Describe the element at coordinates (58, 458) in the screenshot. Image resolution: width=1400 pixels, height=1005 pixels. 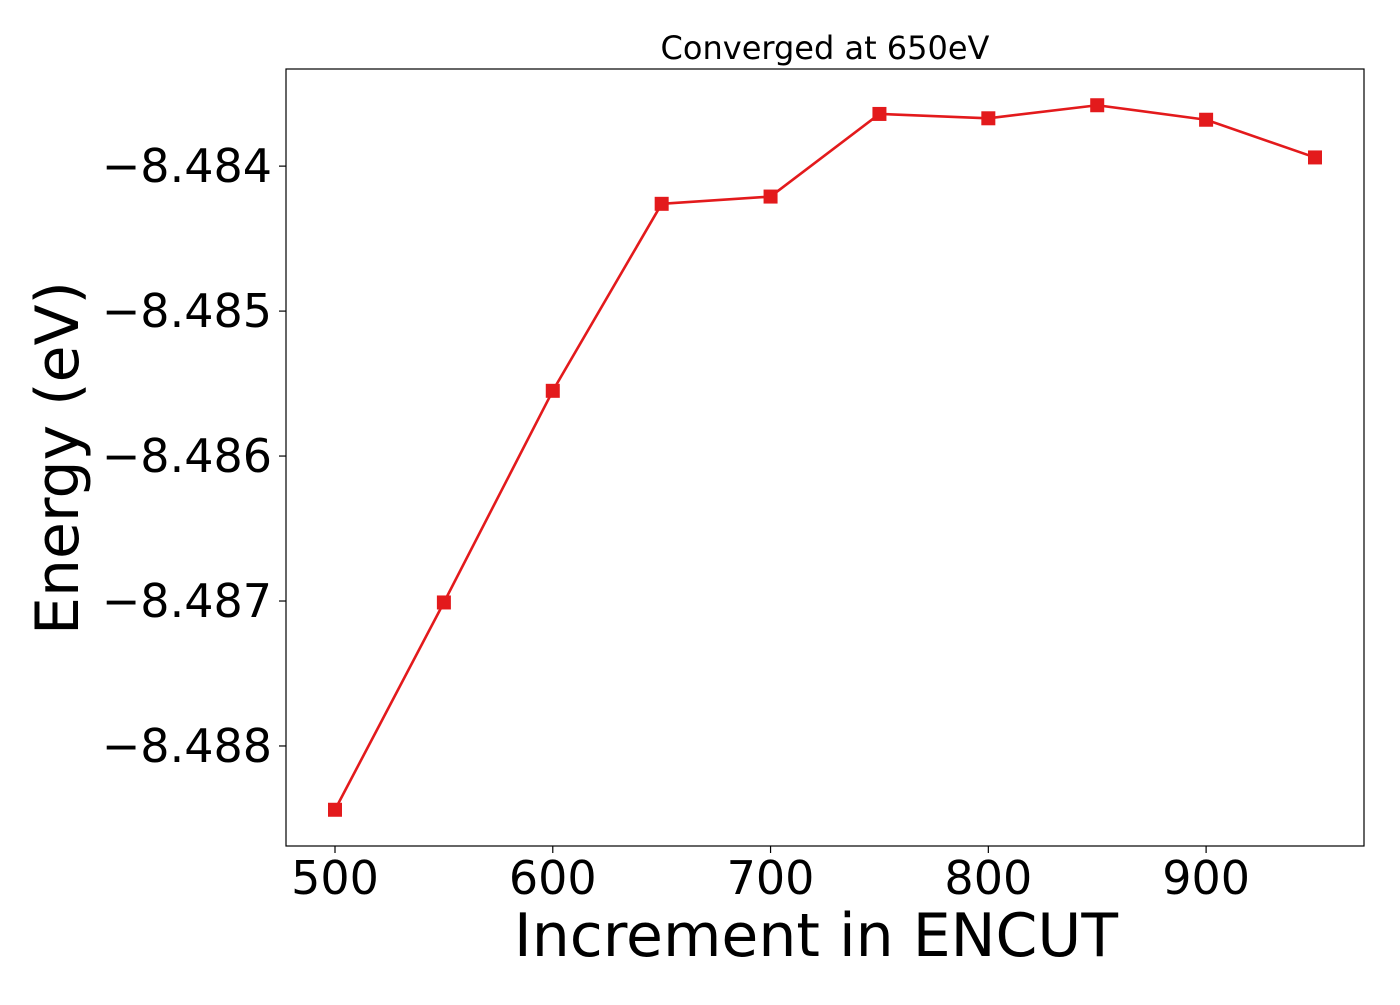
I see `y-axis-label: Energy (eV)` at that location.